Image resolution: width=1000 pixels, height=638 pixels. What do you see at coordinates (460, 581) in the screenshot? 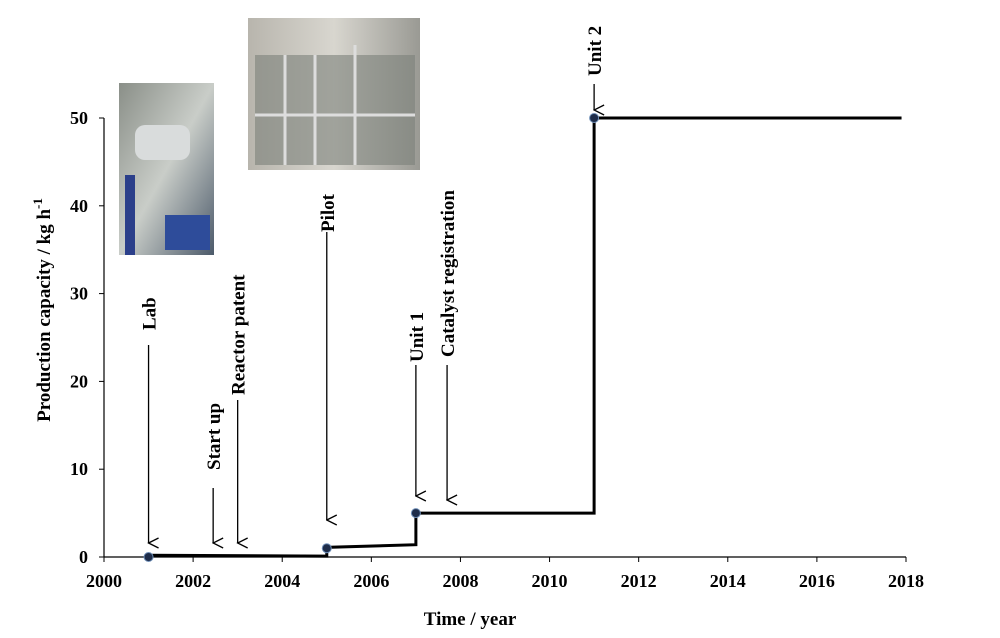
I see `x-tick-label: 2008` at bounding box center [460, 581].